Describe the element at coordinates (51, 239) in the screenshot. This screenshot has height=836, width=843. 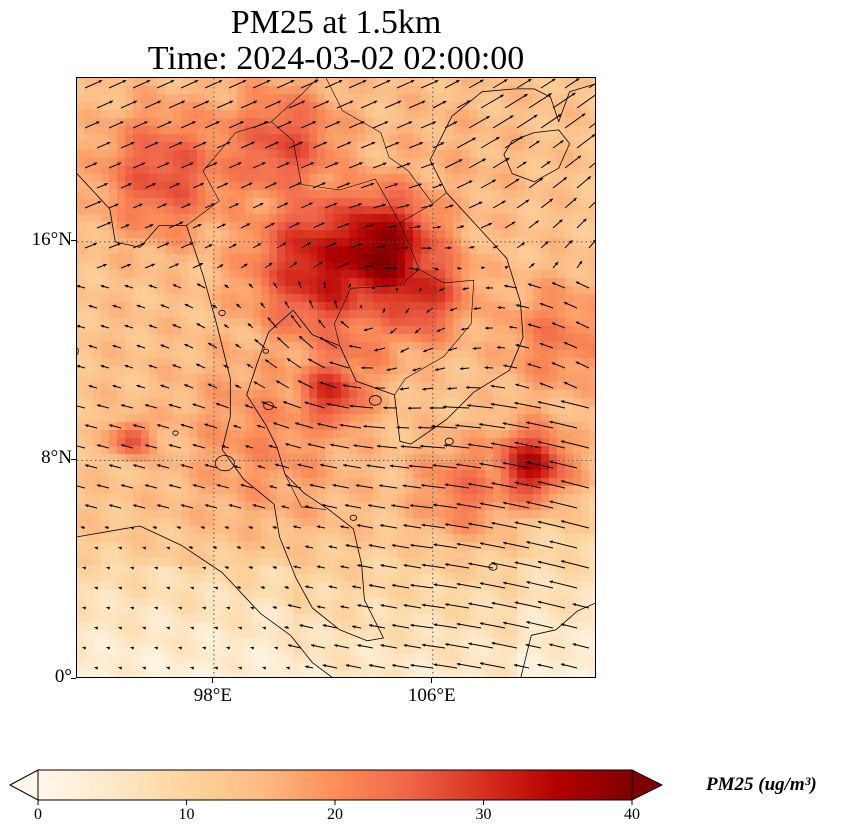
I see `lat-tick-label: 16°N` at that location.